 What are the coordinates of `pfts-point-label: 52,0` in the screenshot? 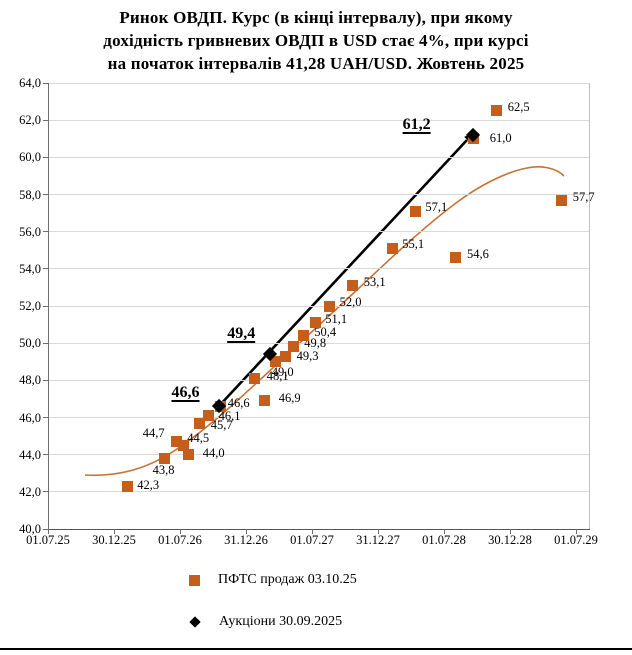 It's located at (350, 302).